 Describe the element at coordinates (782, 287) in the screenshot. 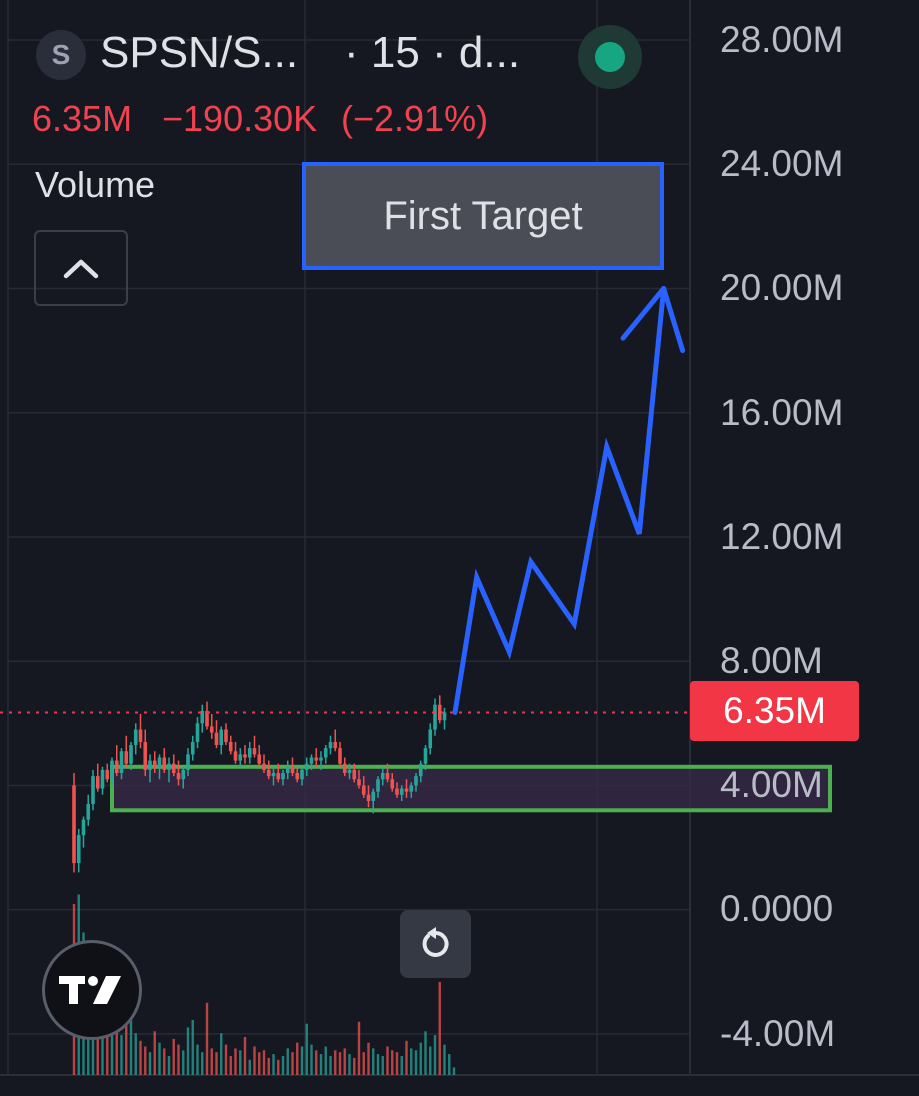

I see `y-axis-tick: 20.00M` at that location.